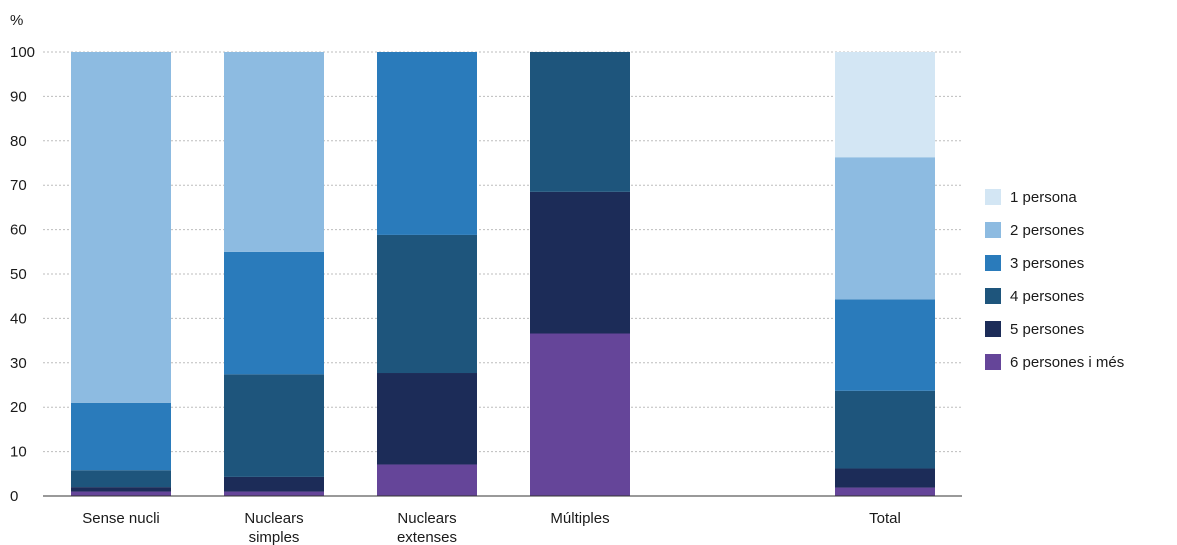  What do you see at coordinates (18, 363) in the screenshot?
I see `y-tick-label: 30` at bounding box center [18, 363].